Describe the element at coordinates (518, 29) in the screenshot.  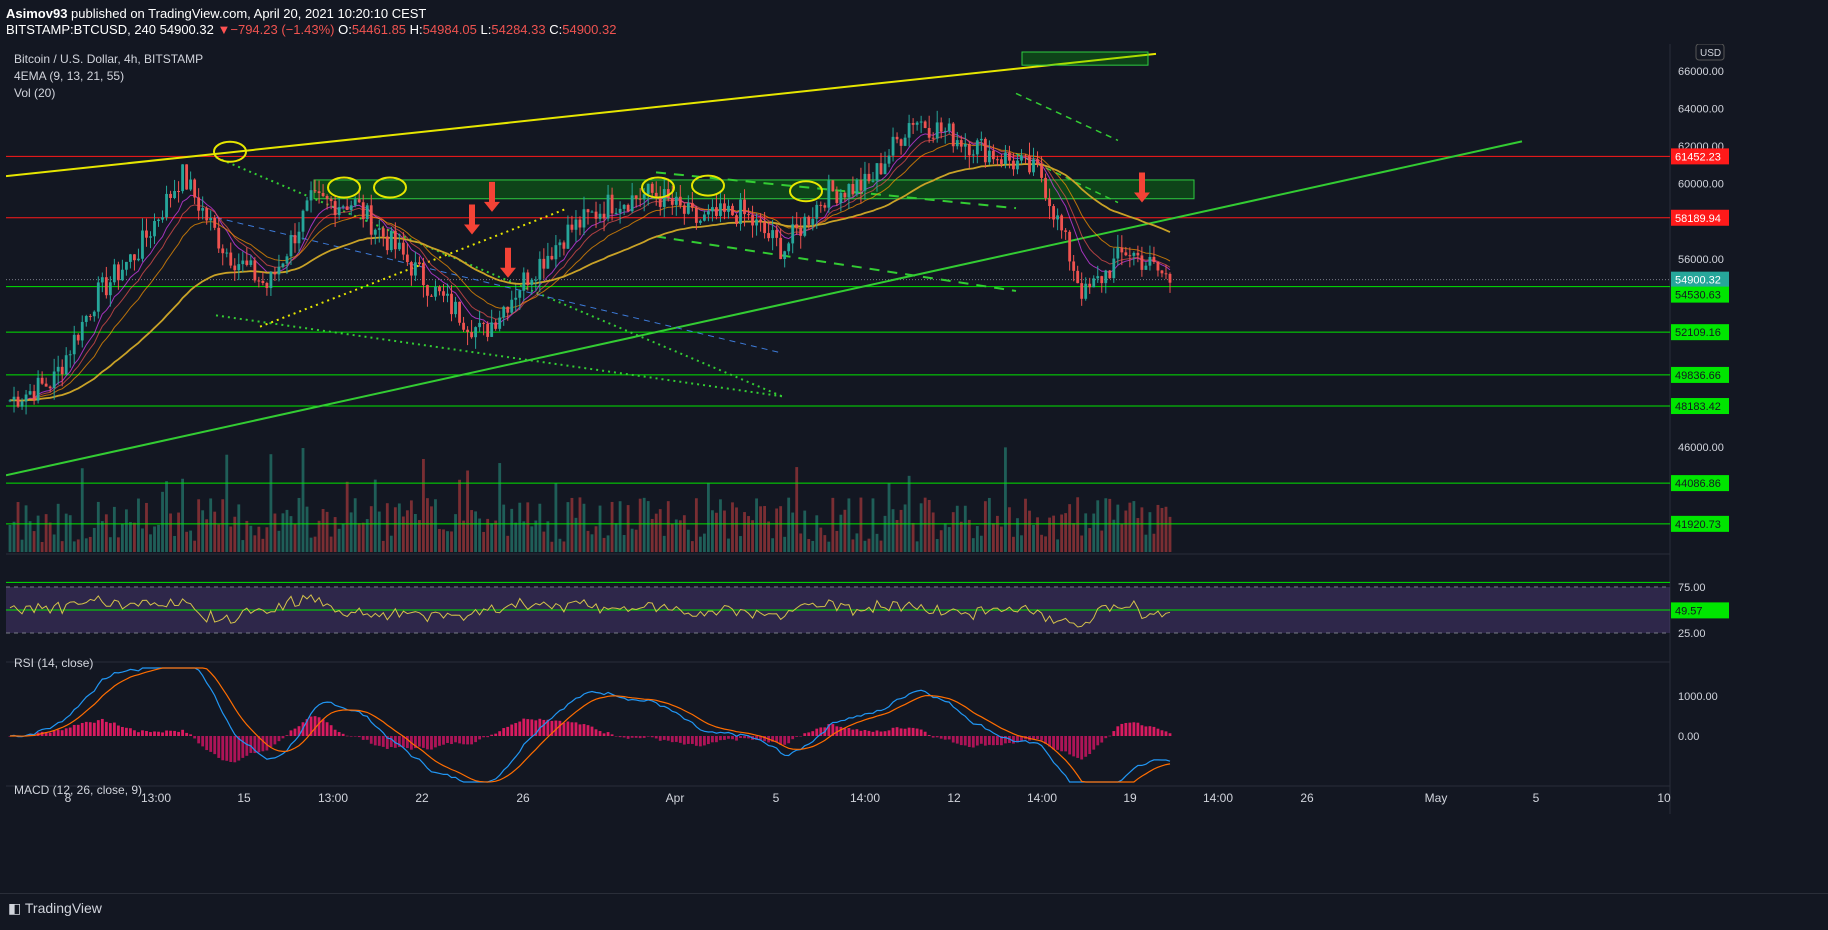
I see `low-value: 54284.33` at that location.